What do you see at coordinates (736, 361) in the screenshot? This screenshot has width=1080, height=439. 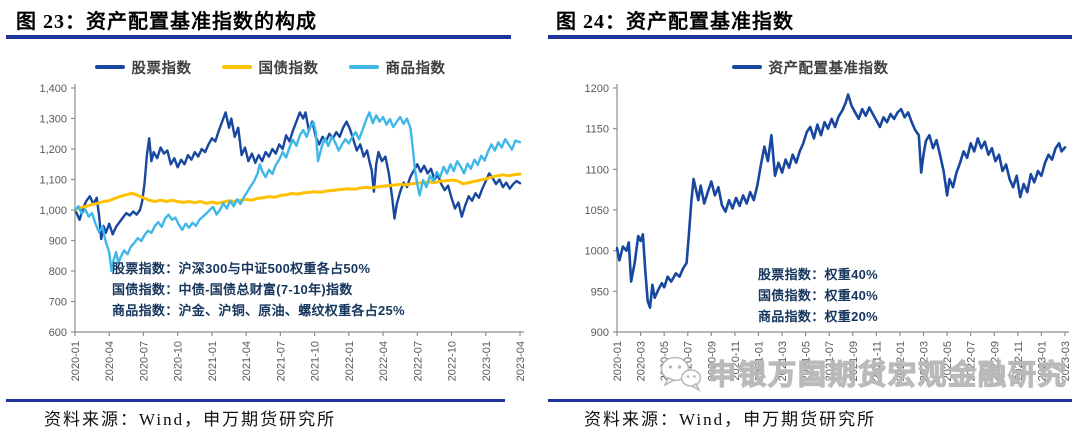 I see `x-axis-label: 2020-11` at bounding box center [736, 361].